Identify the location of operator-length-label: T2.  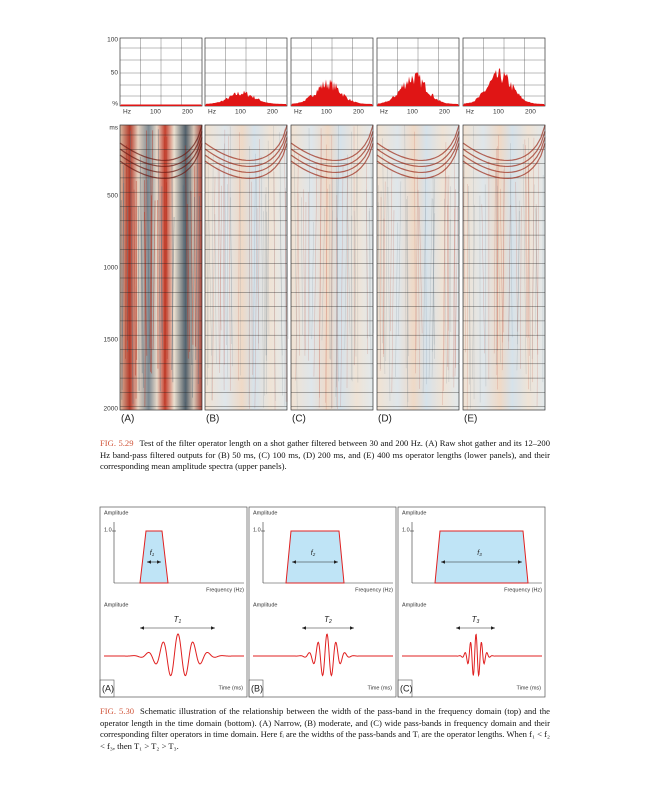
(328, 620).